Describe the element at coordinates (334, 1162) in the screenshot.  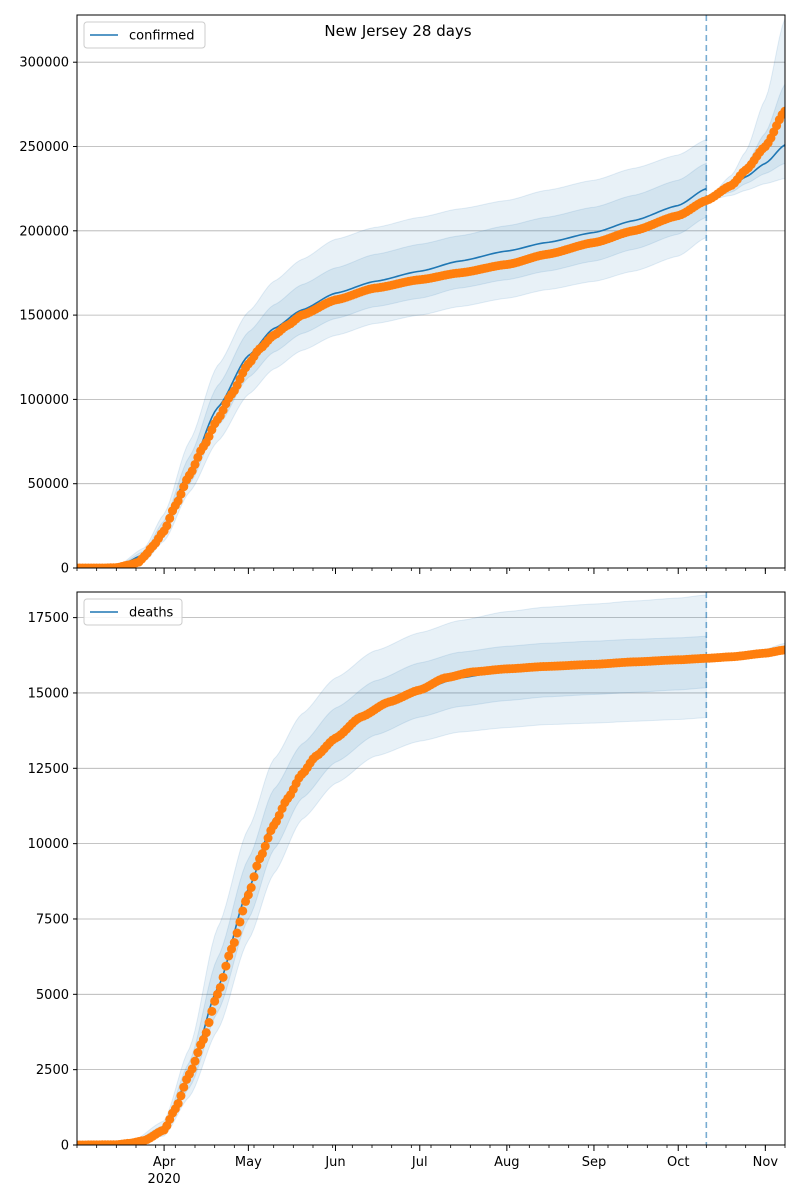
I see `x-tick-label: Jun` at that location.